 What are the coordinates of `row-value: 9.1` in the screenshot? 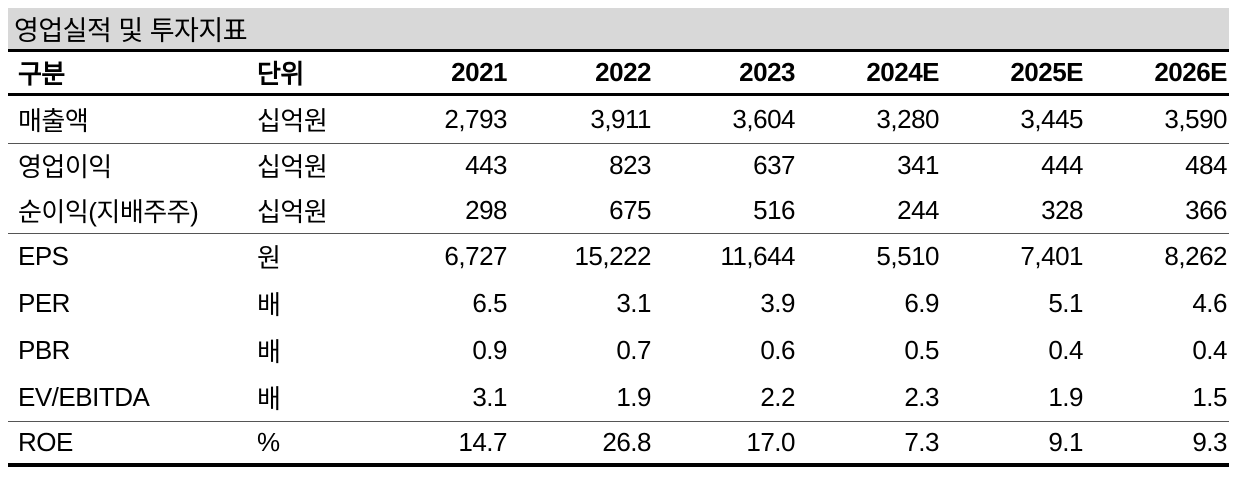 It's located at (1065, 441).